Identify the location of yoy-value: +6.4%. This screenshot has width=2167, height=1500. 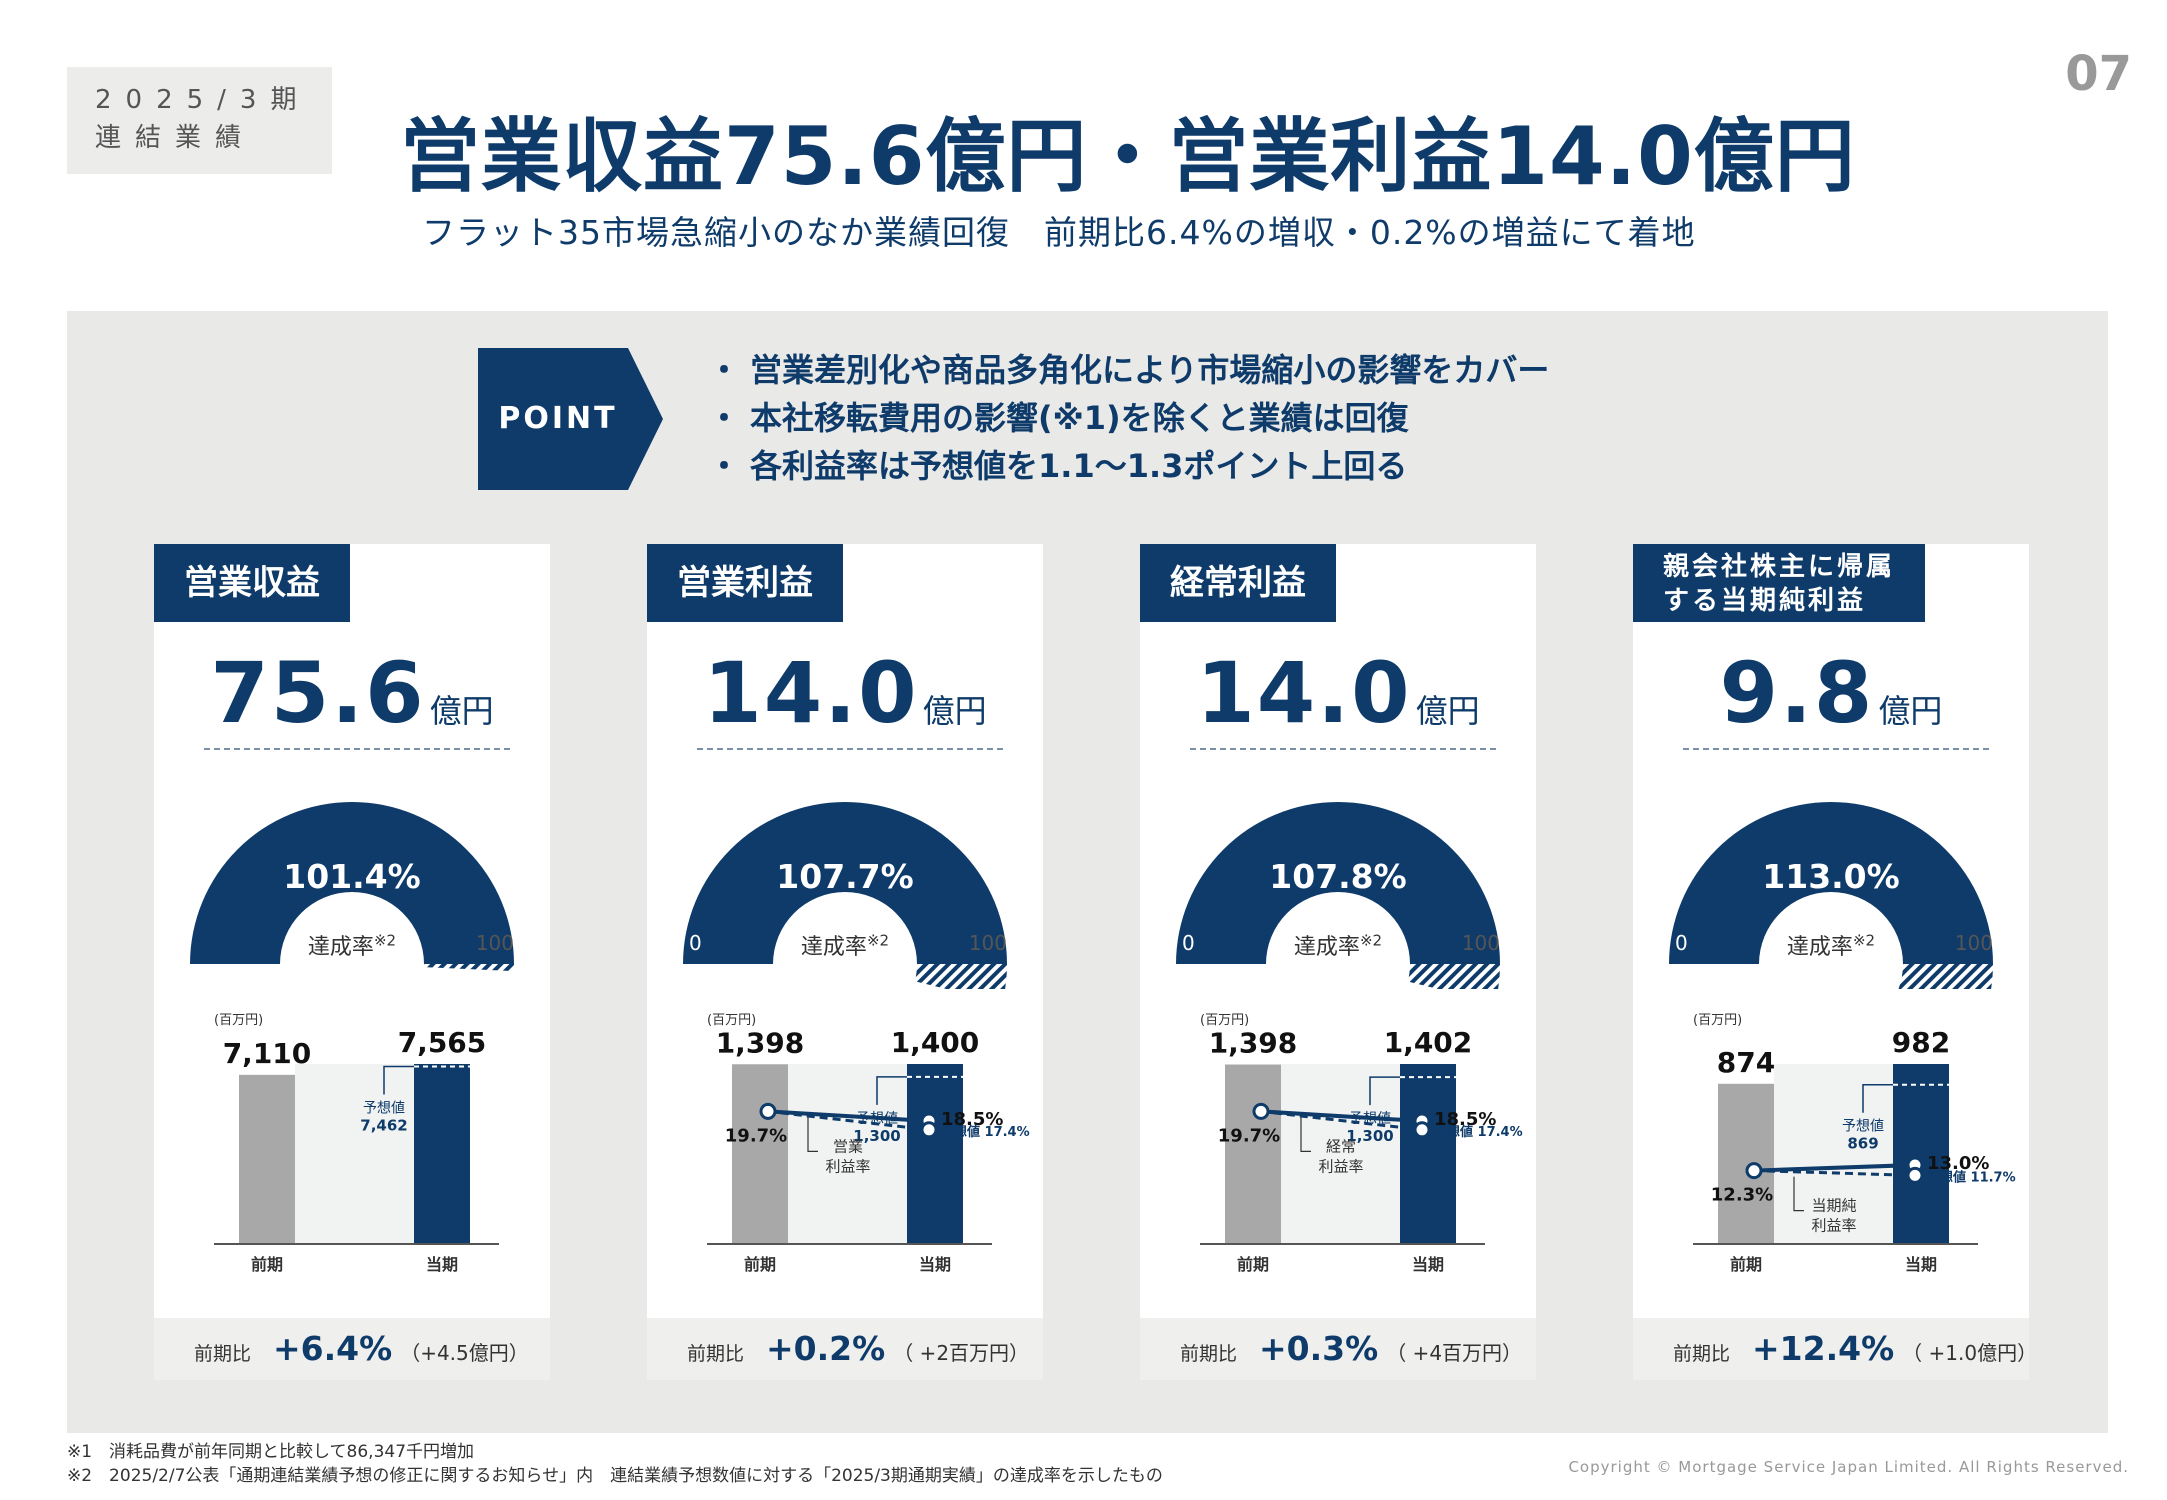
(333, 1348).